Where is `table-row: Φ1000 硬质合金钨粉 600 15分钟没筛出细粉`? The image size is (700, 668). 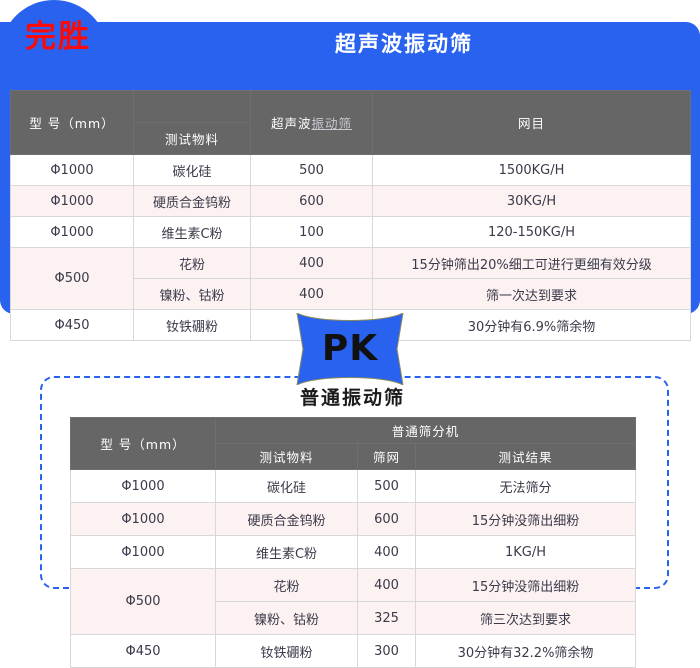
table-row: Φ1000 硬质合金钨粉 600 15分钟没筛出细粉 is located at coordinates (353, 519).